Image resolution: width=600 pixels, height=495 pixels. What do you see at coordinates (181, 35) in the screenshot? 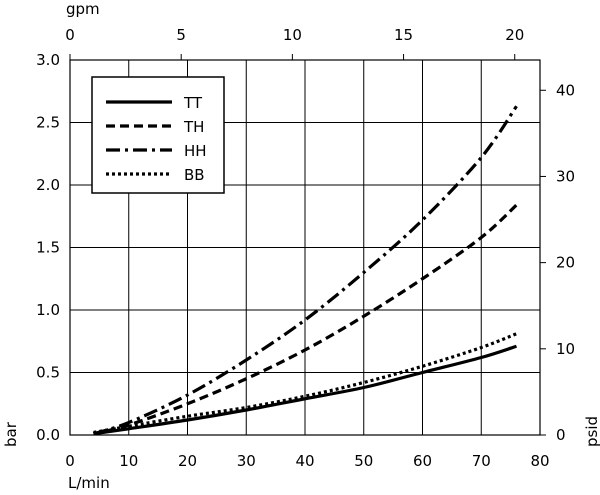
I see `top-tick-label: 5` at bounding box center [181, 35].